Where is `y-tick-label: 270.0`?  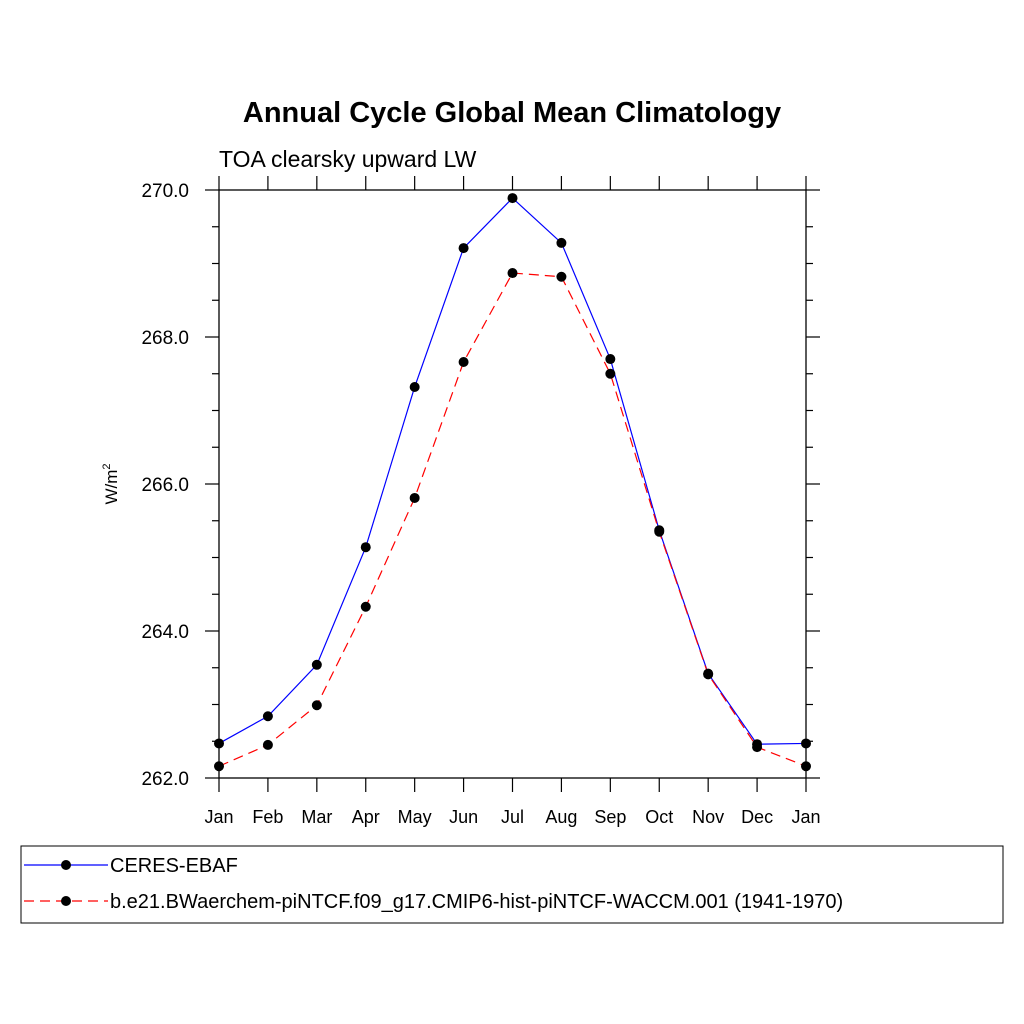 y-tick-label: 270.0 is located at coordinates (165, 191).